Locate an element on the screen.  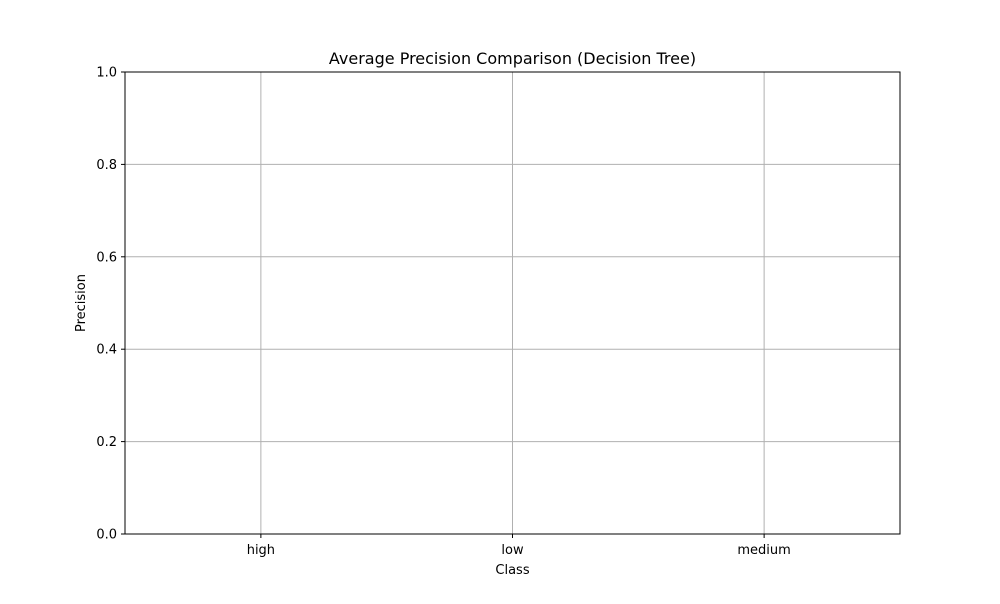
y-axis-label: Precision is located at coordinates (81, 303).